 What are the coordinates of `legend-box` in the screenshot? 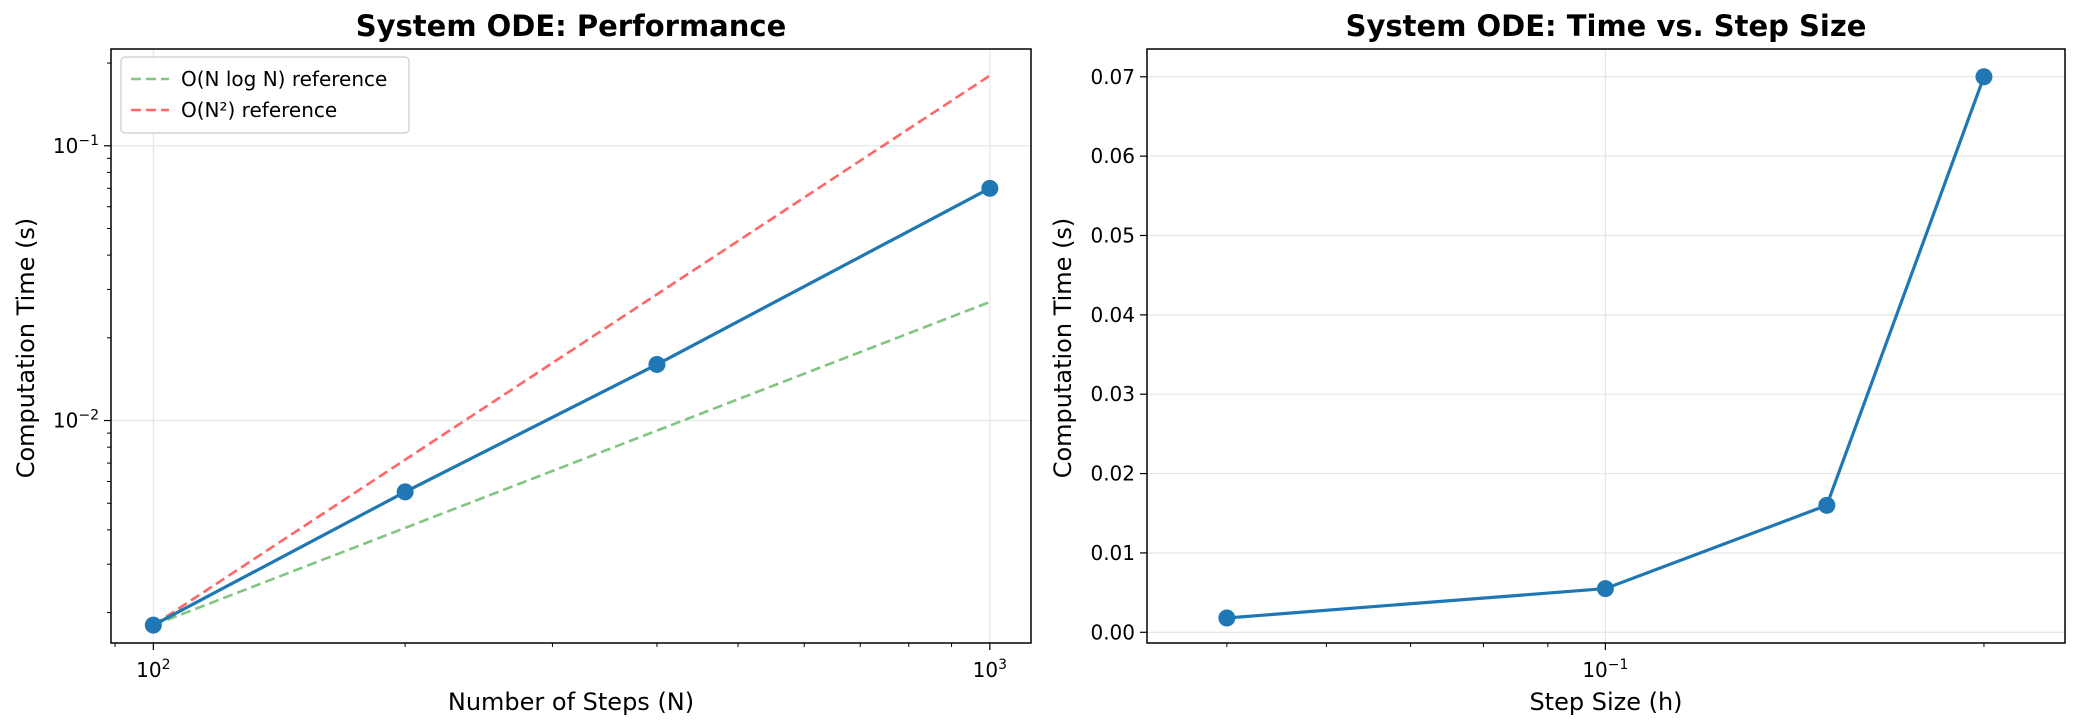 It's located at (265, 95).